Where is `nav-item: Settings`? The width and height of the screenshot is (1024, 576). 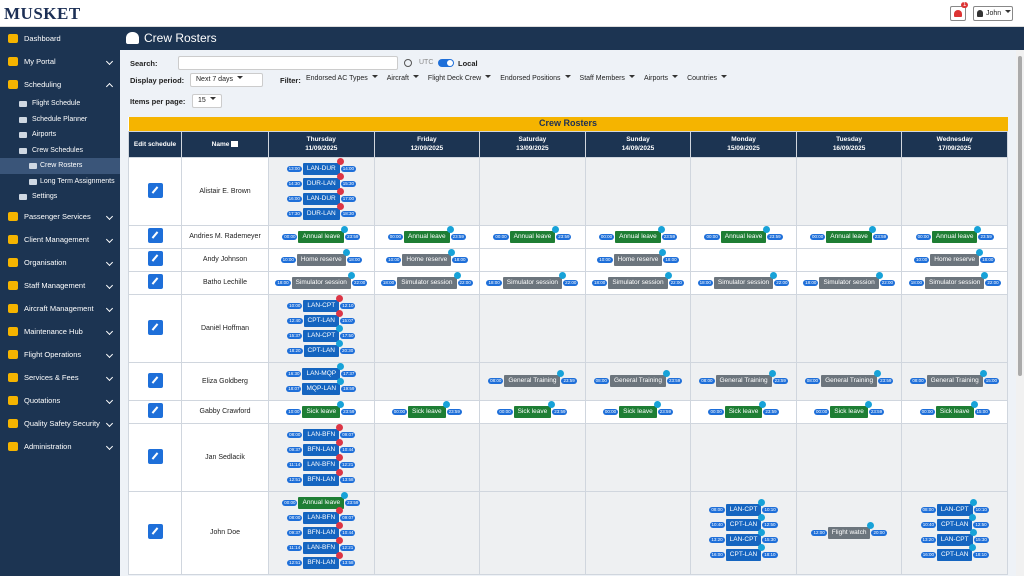 nav-item: Settings is located at coordinates (60, 197).